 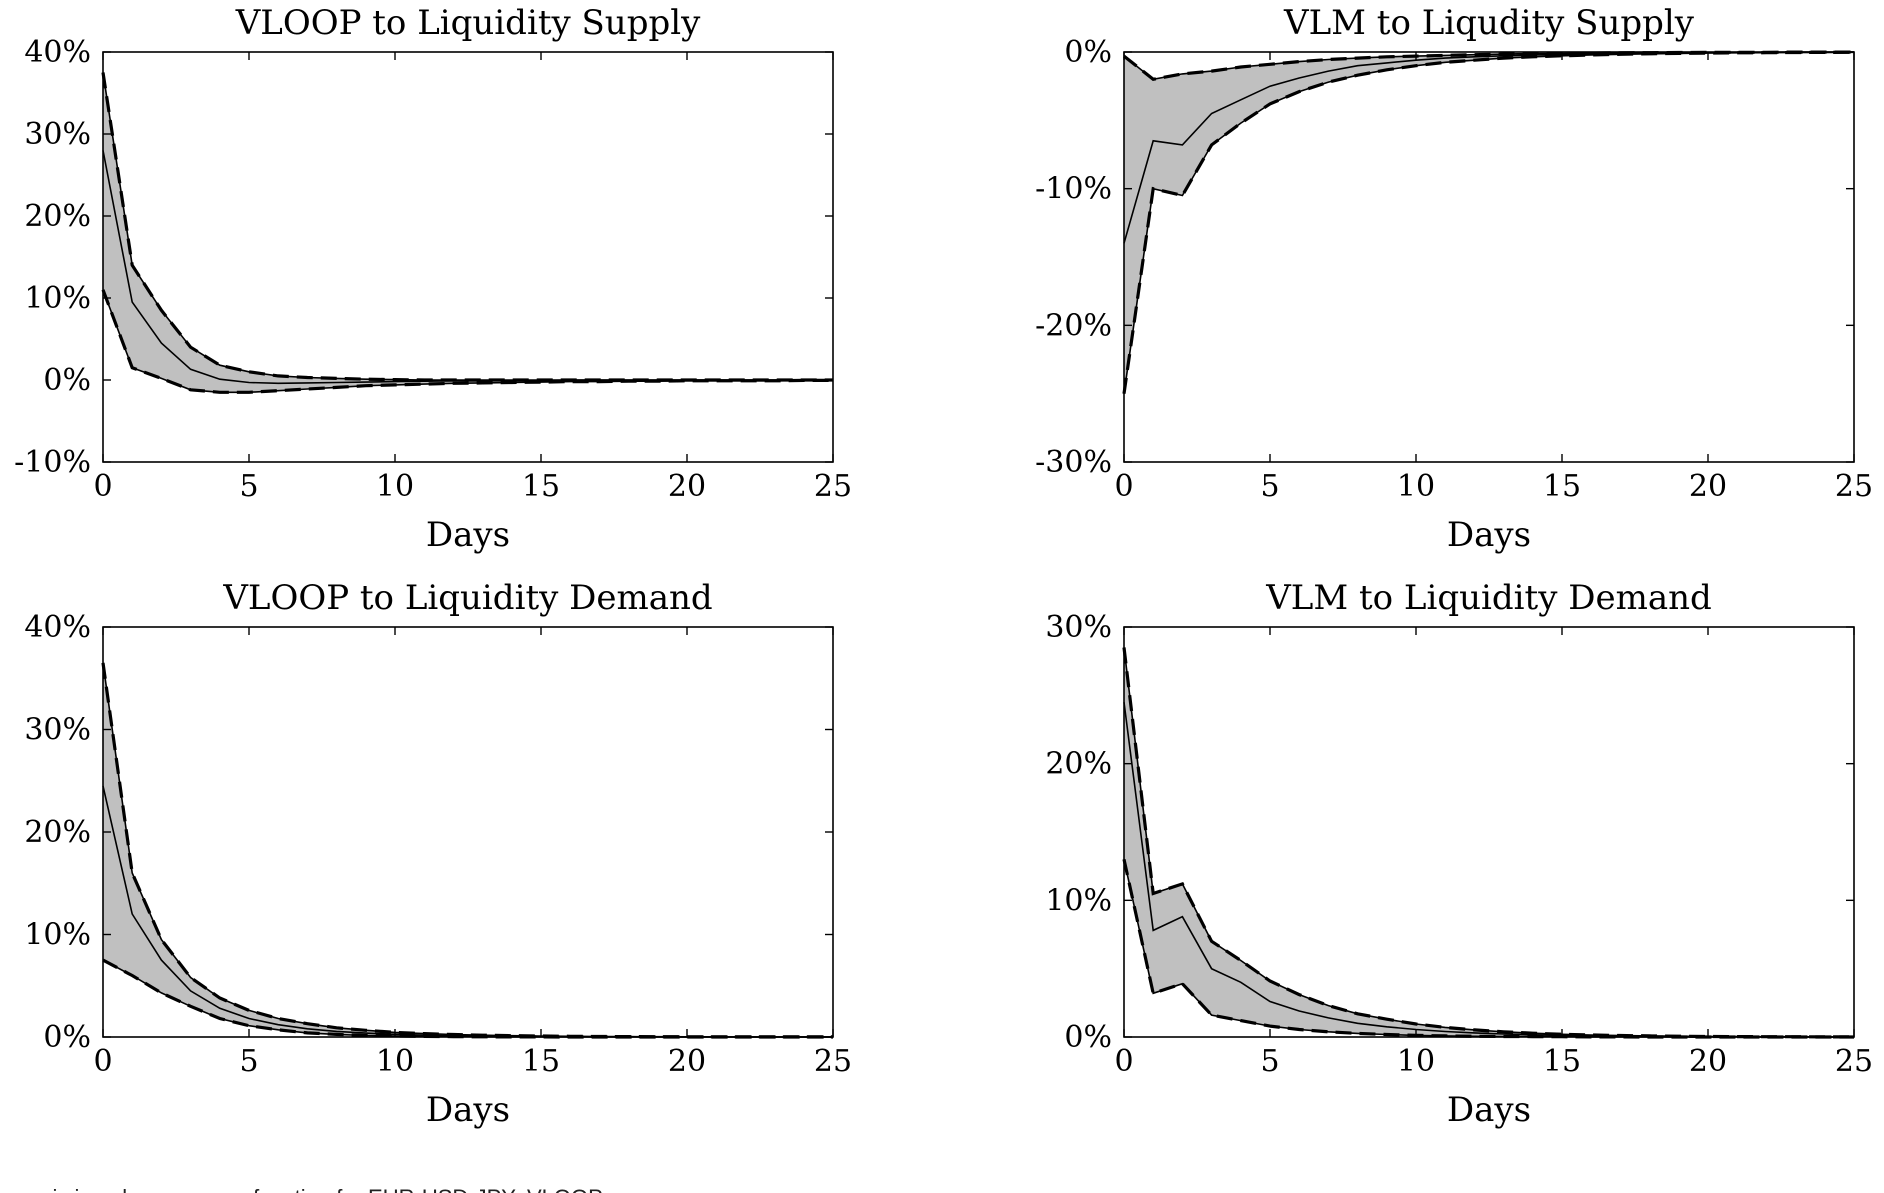 I want to click on chart-title: VLOOP to Liquidity Supply, so click(x=468, y=23).